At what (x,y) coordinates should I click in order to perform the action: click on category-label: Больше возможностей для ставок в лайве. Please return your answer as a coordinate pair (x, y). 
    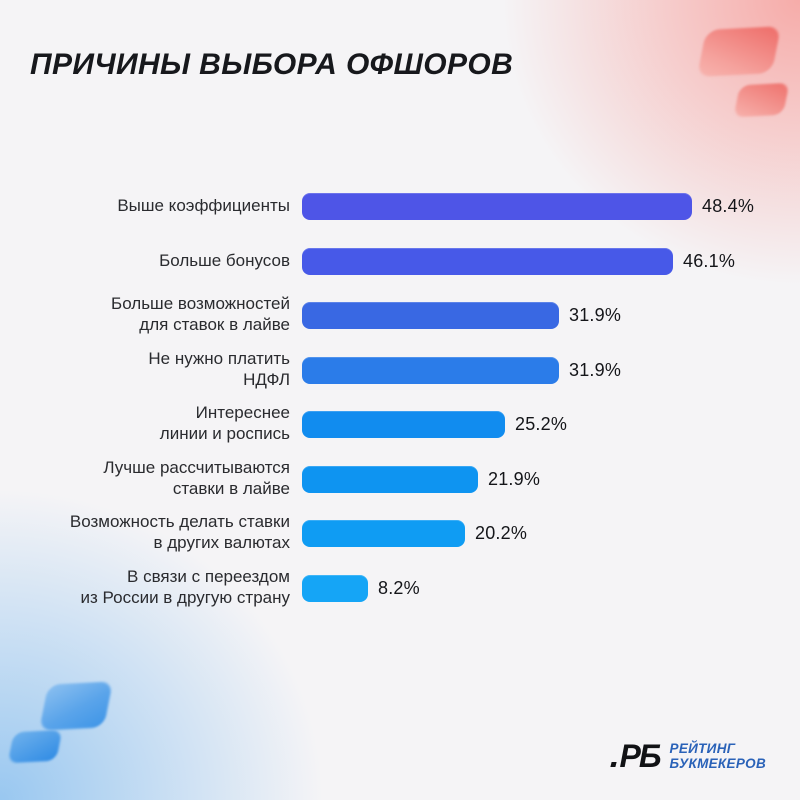
    Looking at the image, I should click on (200, 314).